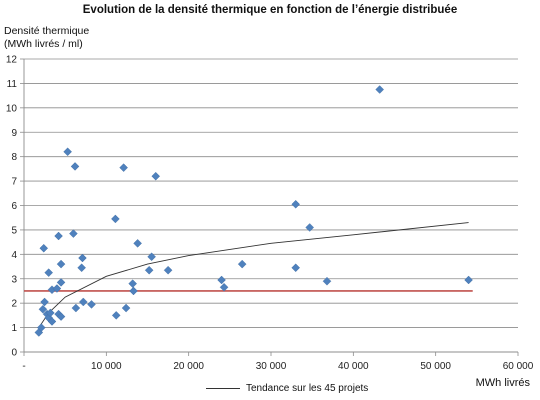  I want to click on legend-trendline-swatch, so click(223, 388).